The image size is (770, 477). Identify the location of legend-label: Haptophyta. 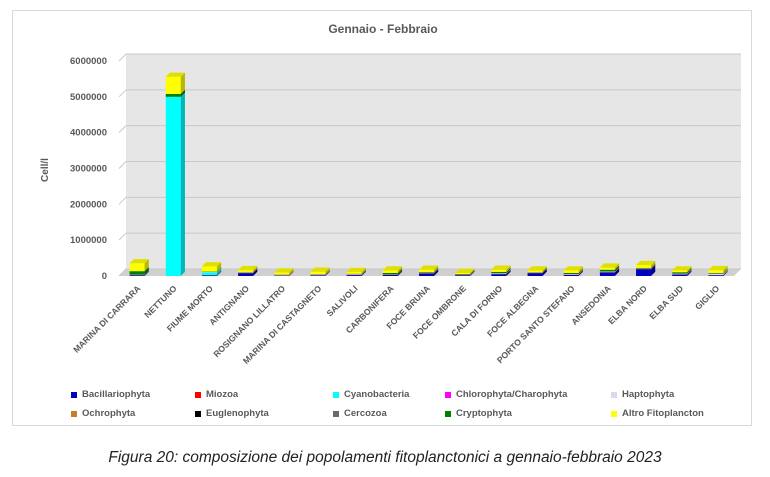
(648, 394).